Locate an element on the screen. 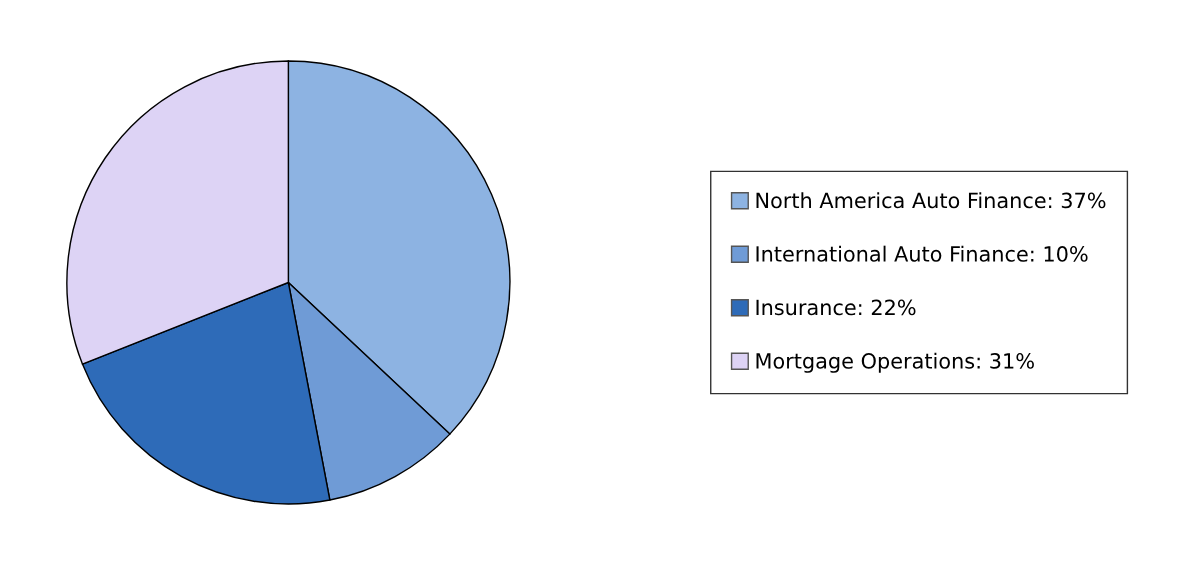  legend-label: North America Auto Finance: 37% is located at coordinates (931, 200).